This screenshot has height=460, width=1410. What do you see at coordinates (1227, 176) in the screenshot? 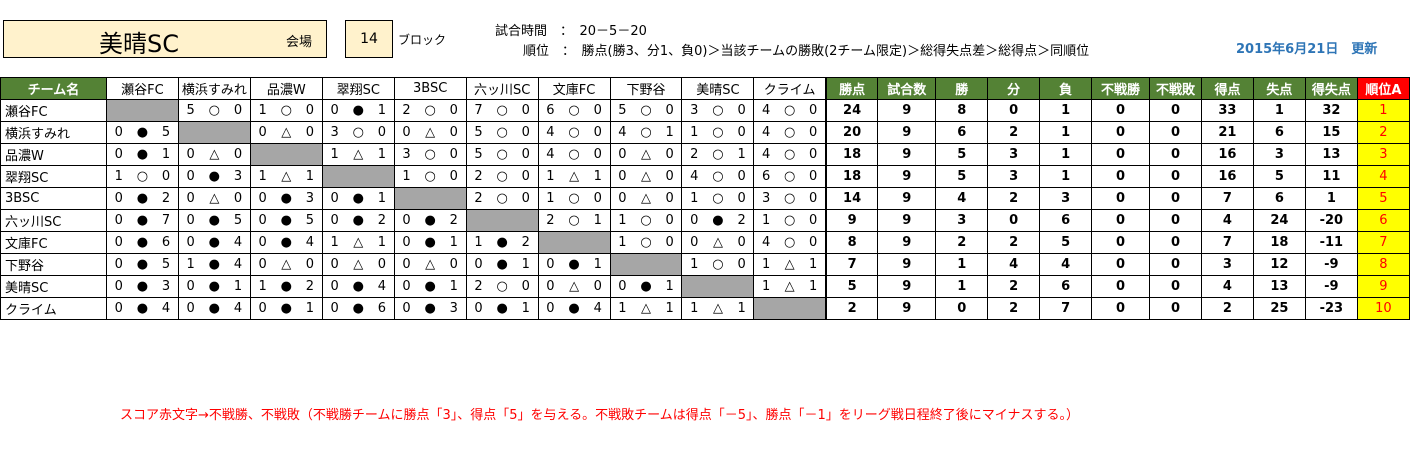
I see `stat-goals-for-cell: 16` at bounding box center [1227, 176].